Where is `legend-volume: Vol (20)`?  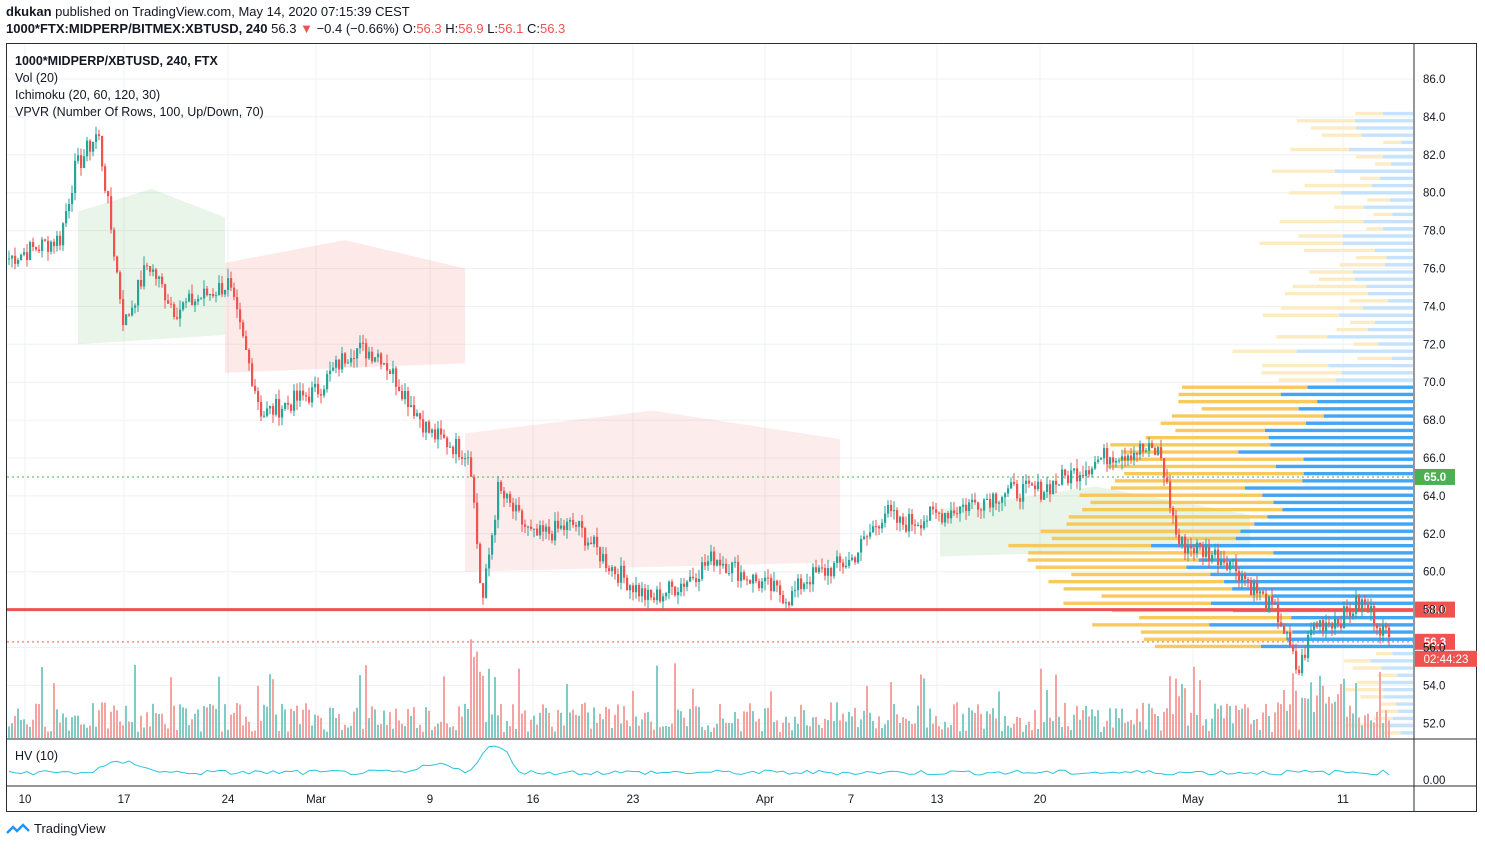 legend-volume: Vol (20) is located at coordinates (37, 78).